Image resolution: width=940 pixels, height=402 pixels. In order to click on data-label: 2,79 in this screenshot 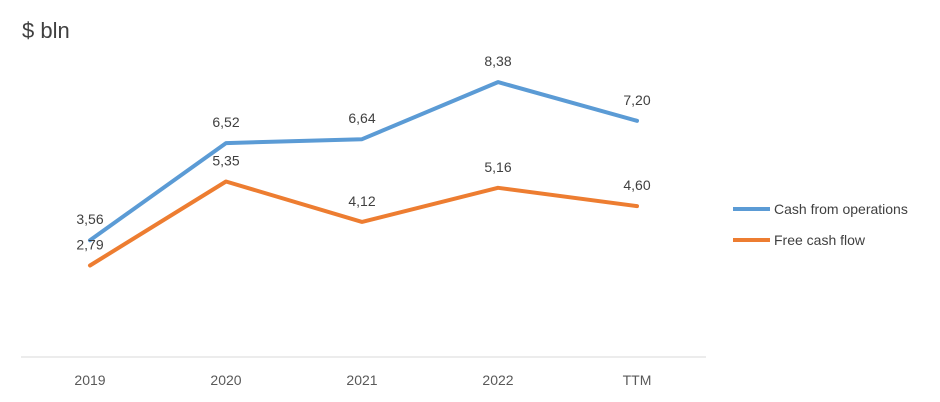, I will do `click(89, 245)`.